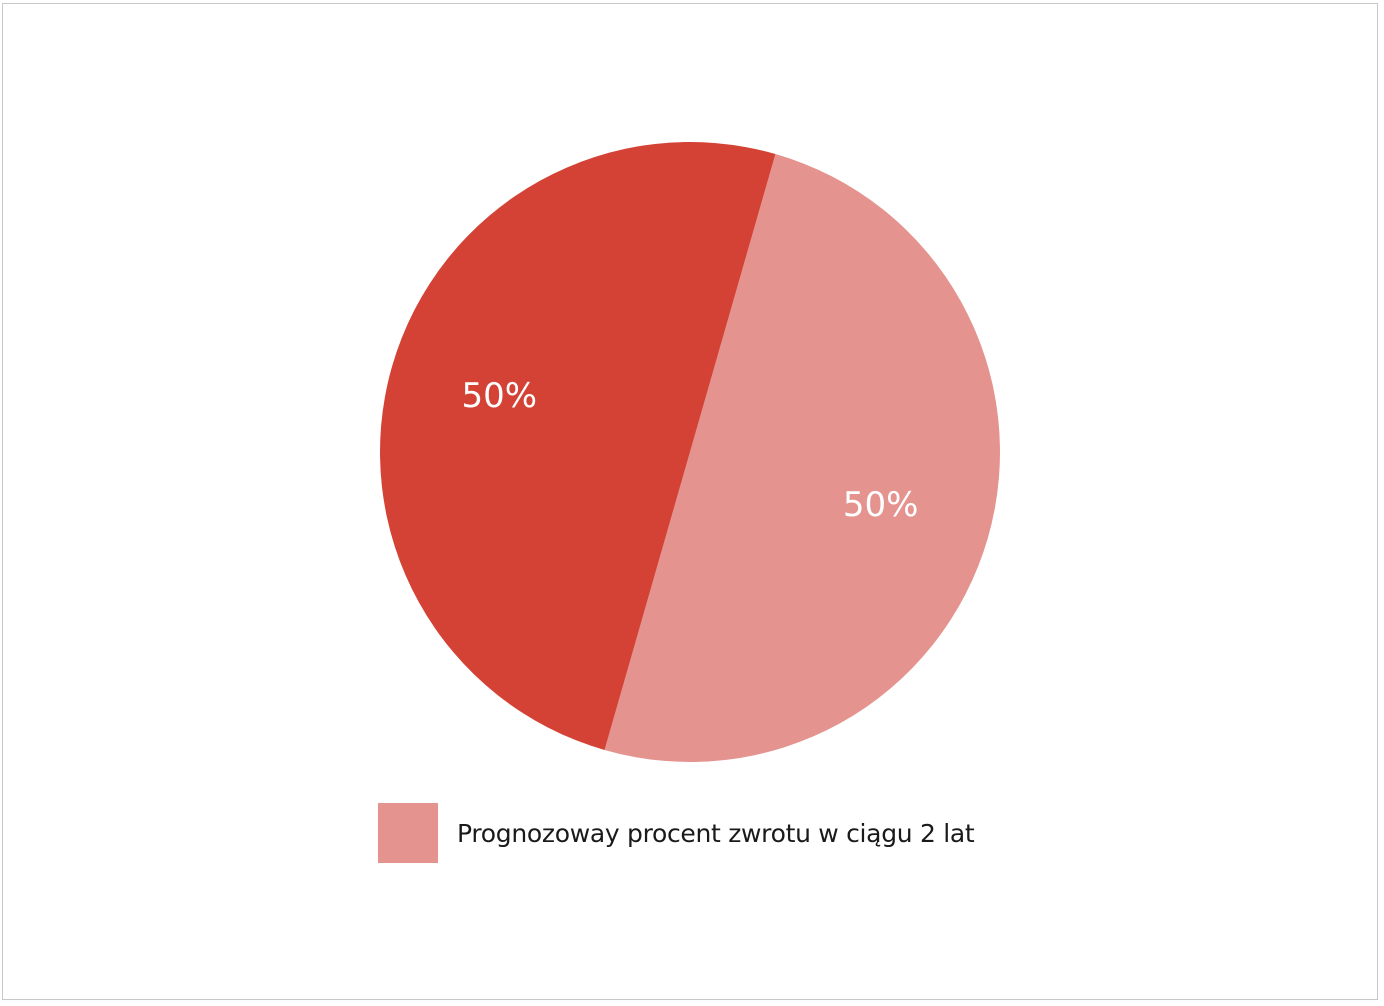  I want to click on legend-label: Prognozoway procent zwrotu w ciągu 2 lat, so click(716, 833).